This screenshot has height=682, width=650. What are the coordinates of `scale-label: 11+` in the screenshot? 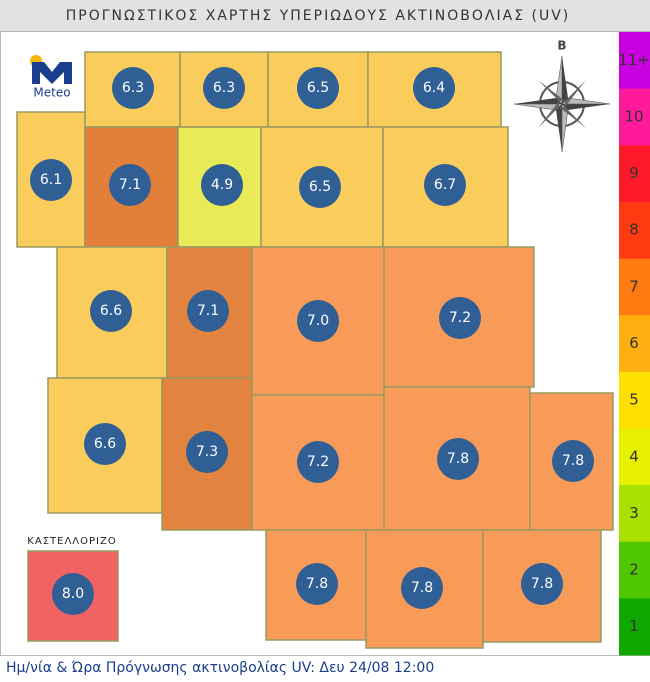 It's located at (634, 60).